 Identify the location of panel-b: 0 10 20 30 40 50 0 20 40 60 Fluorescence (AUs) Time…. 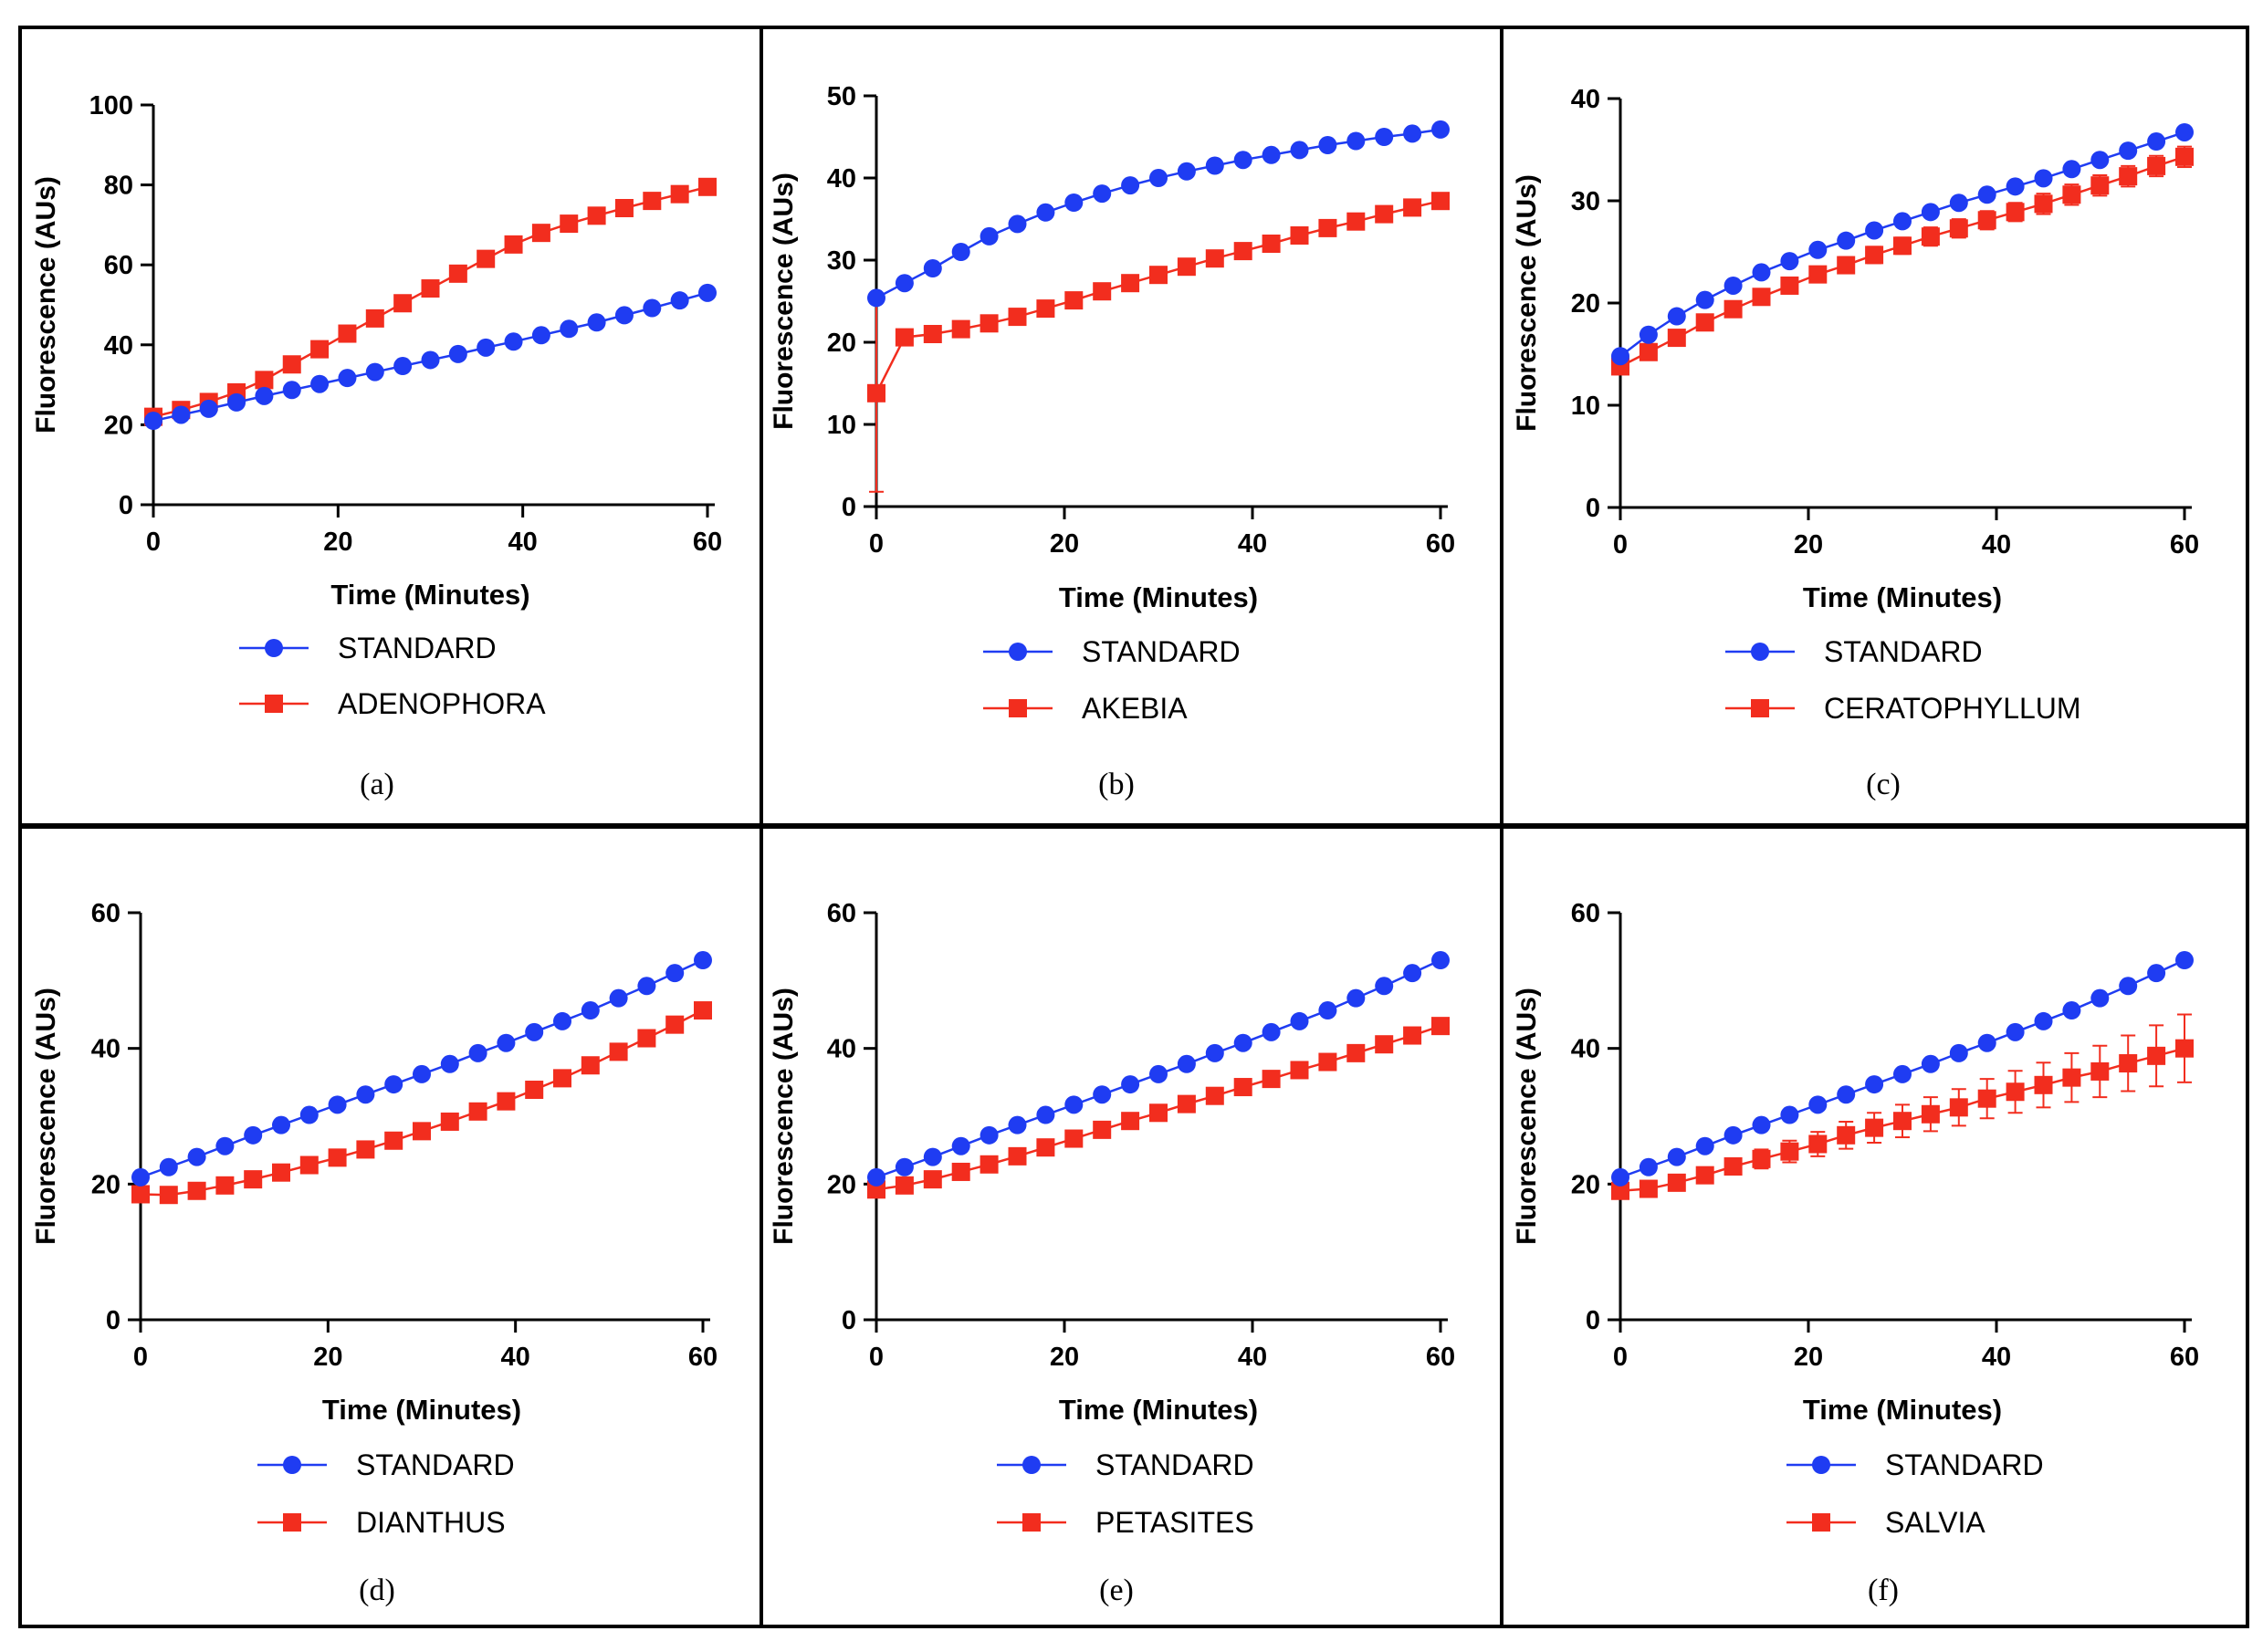
(1112, 441).